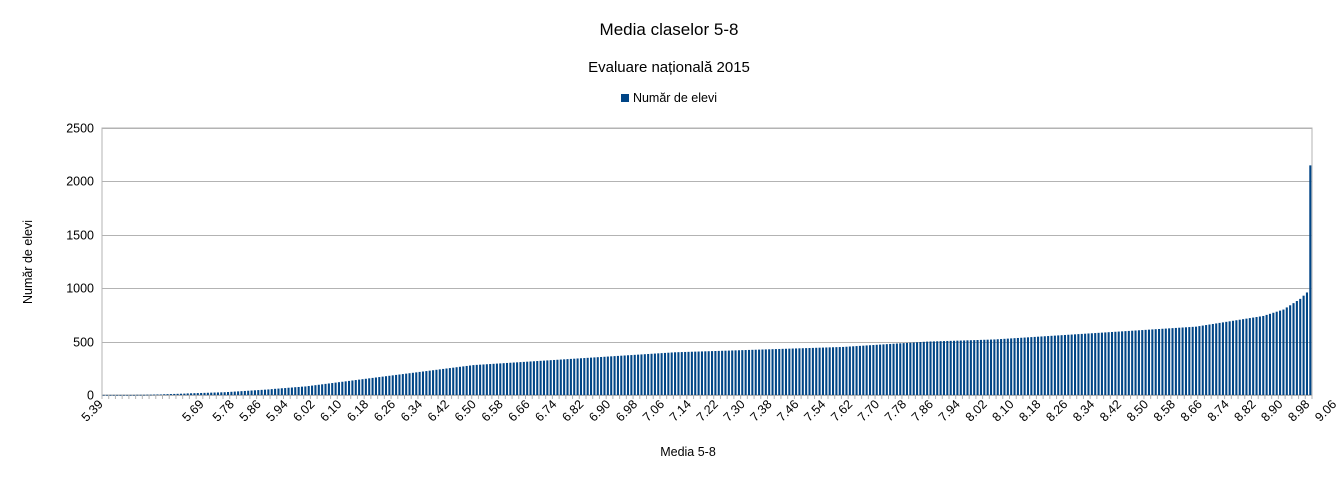 The height and width of the screenshot is (479, 1338). I want to click on x-tick-label: 7.22, so click(707, 410).